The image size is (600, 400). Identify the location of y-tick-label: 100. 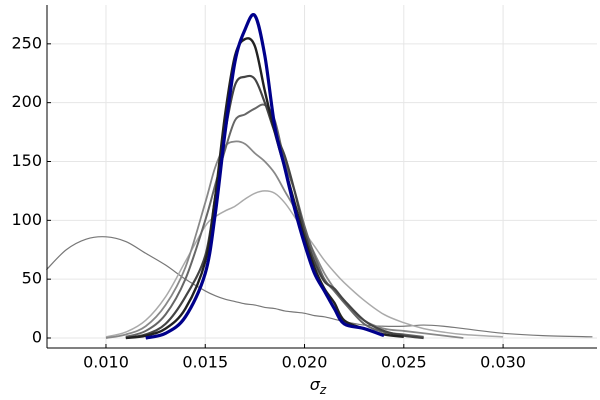
(26, 219).